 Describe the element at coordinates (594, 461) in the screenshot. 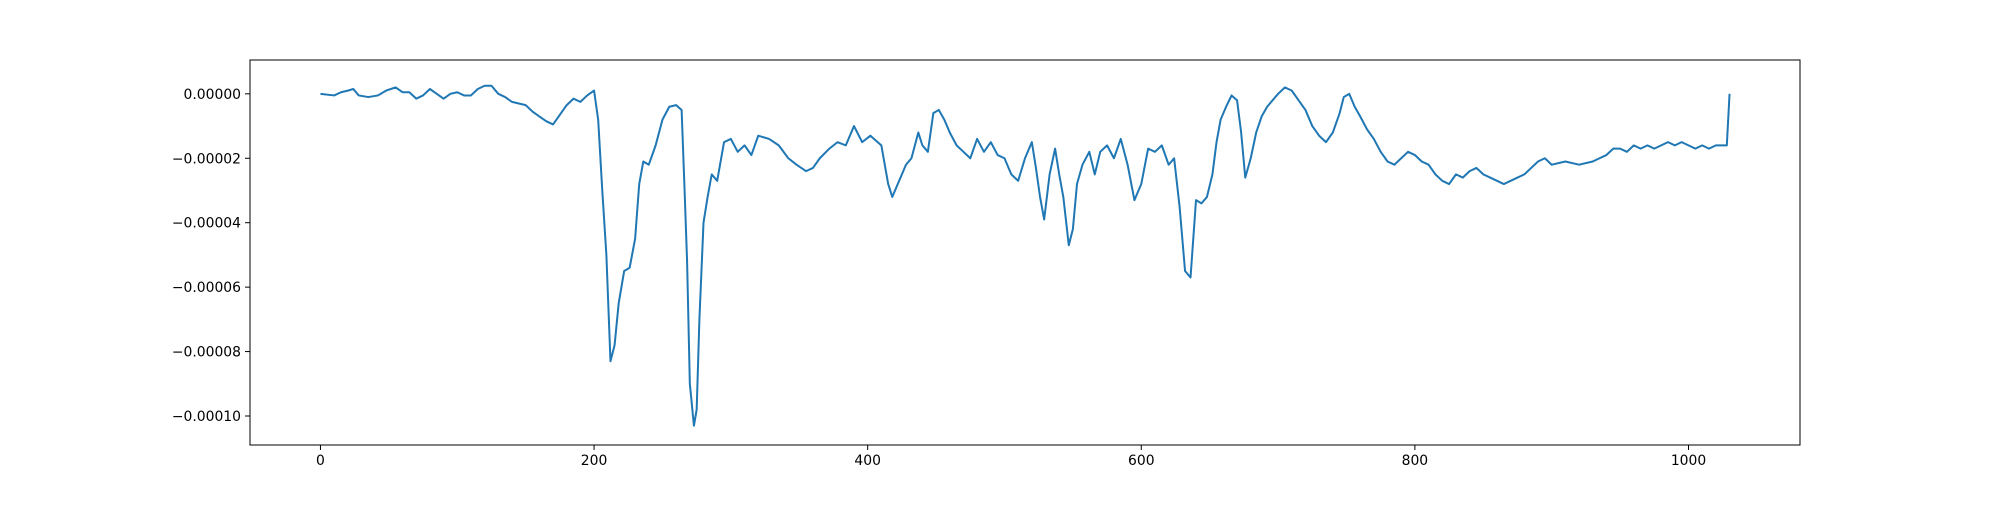

I see `x-tick-label: 200` at that location.